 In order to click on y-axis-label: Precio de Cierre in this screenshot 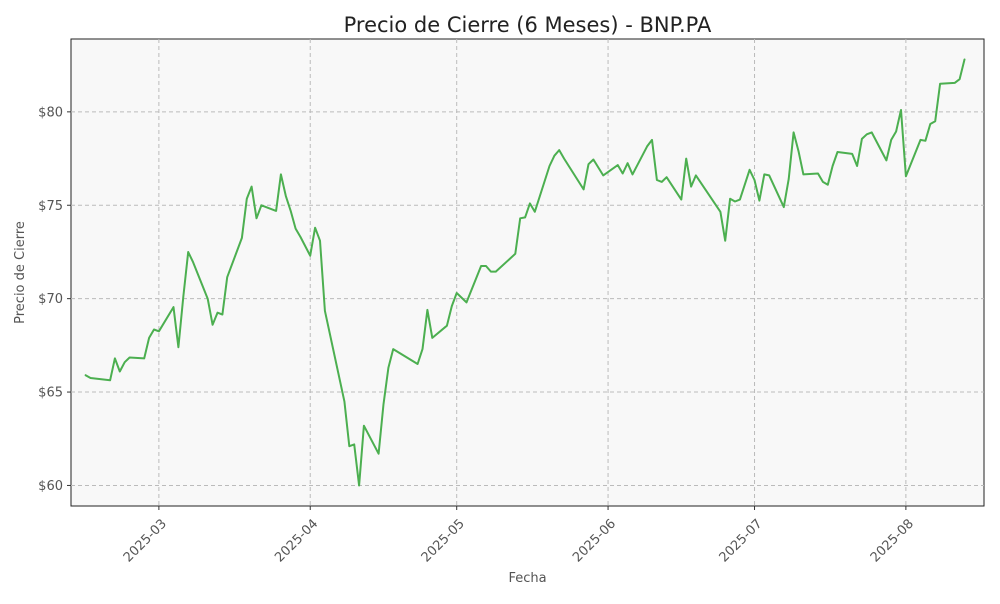, I will do `click(20, 272)`.